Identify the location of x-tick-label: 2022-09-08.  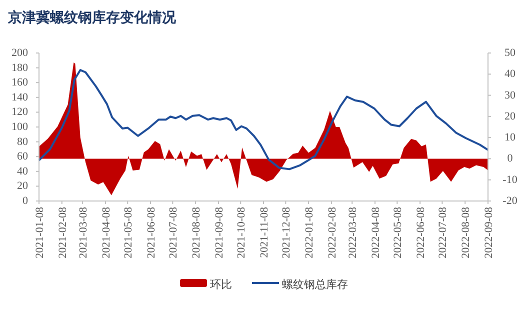
(489, 232).